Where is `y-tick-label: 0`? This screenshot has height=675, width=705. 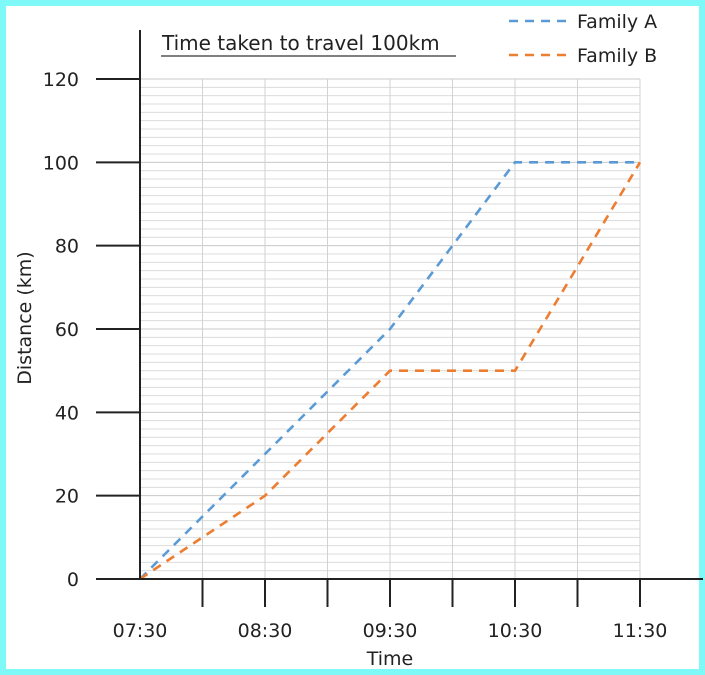
y-tick-label: 0 is located at coordinates (73, 580).